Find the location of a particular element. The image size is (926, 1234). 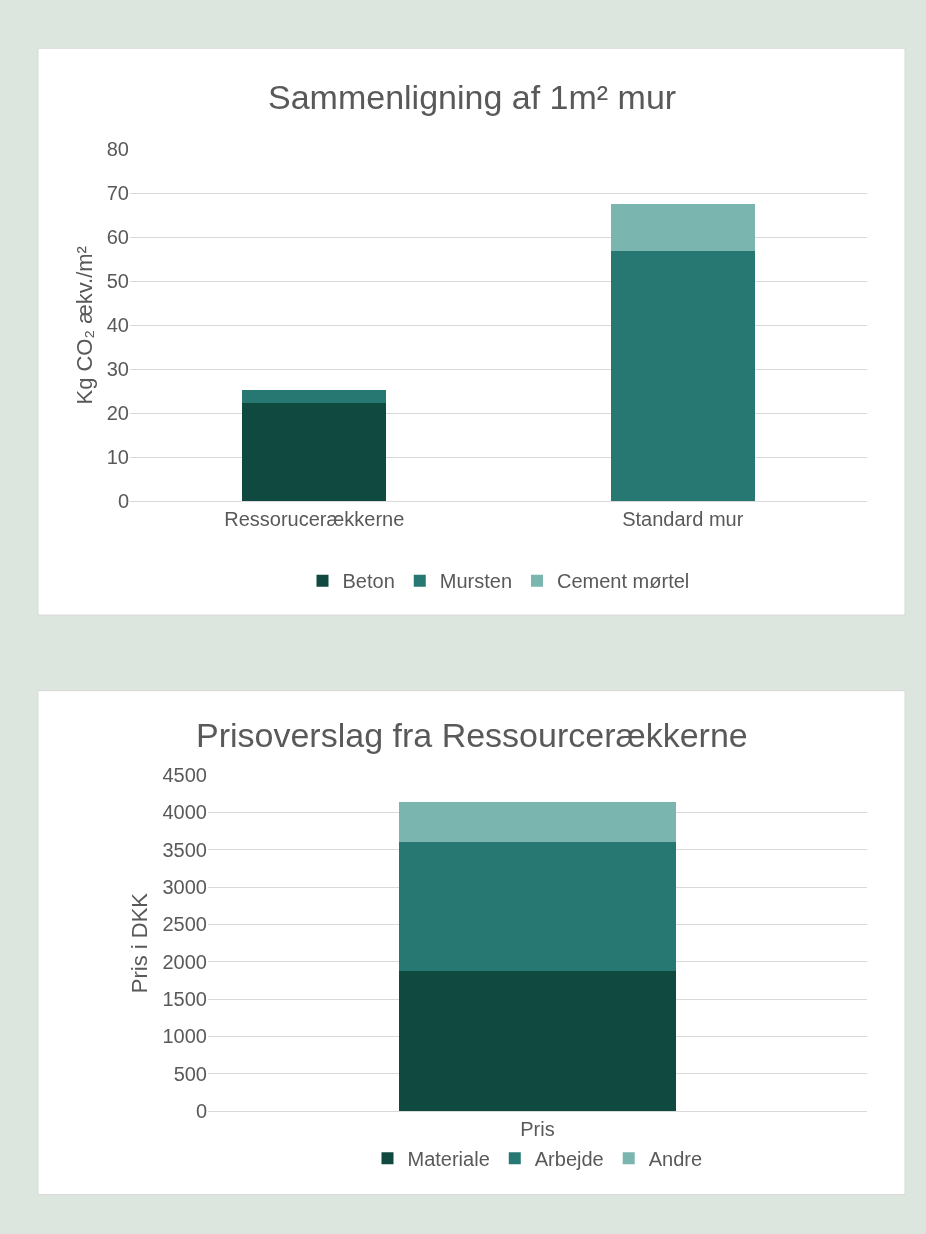

y-tick-label: 70 is located at coordinates (117, 193).